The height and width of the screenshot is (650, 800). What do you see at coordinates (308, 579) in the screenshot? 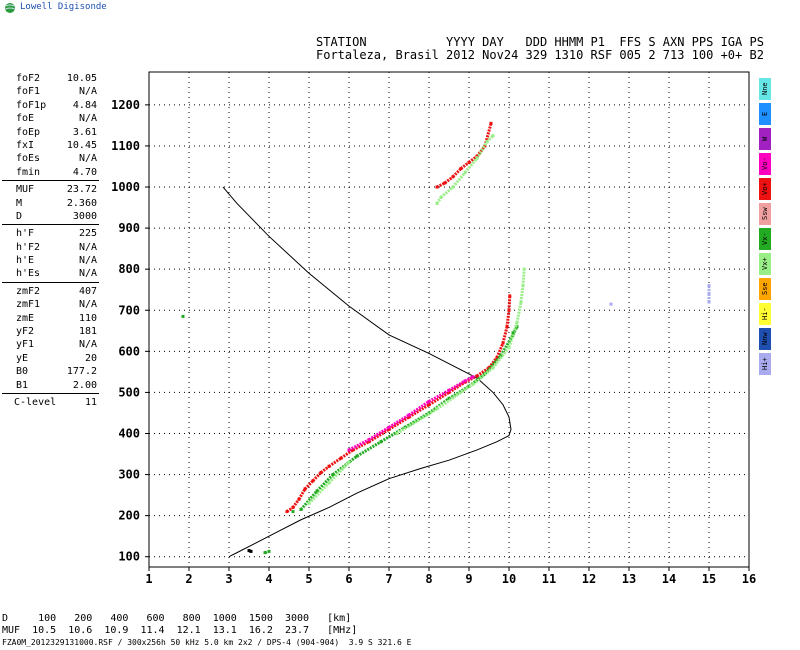
I see `x-tick-label: 5` at bounding box center [308, 579].